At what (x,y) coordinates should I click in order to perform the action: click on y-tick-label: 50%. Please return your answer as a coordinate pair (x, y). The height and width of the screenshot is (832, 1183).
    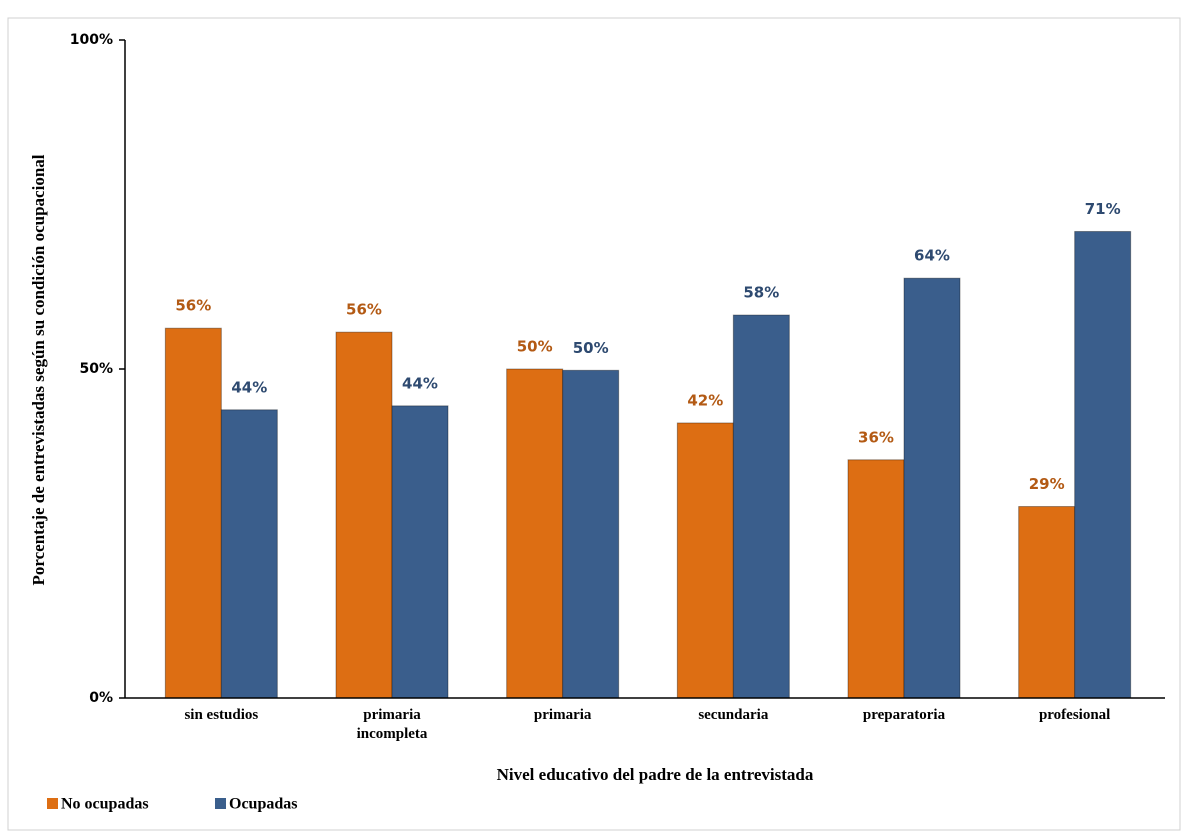
    Looking at the image, I should click on (96, 369).